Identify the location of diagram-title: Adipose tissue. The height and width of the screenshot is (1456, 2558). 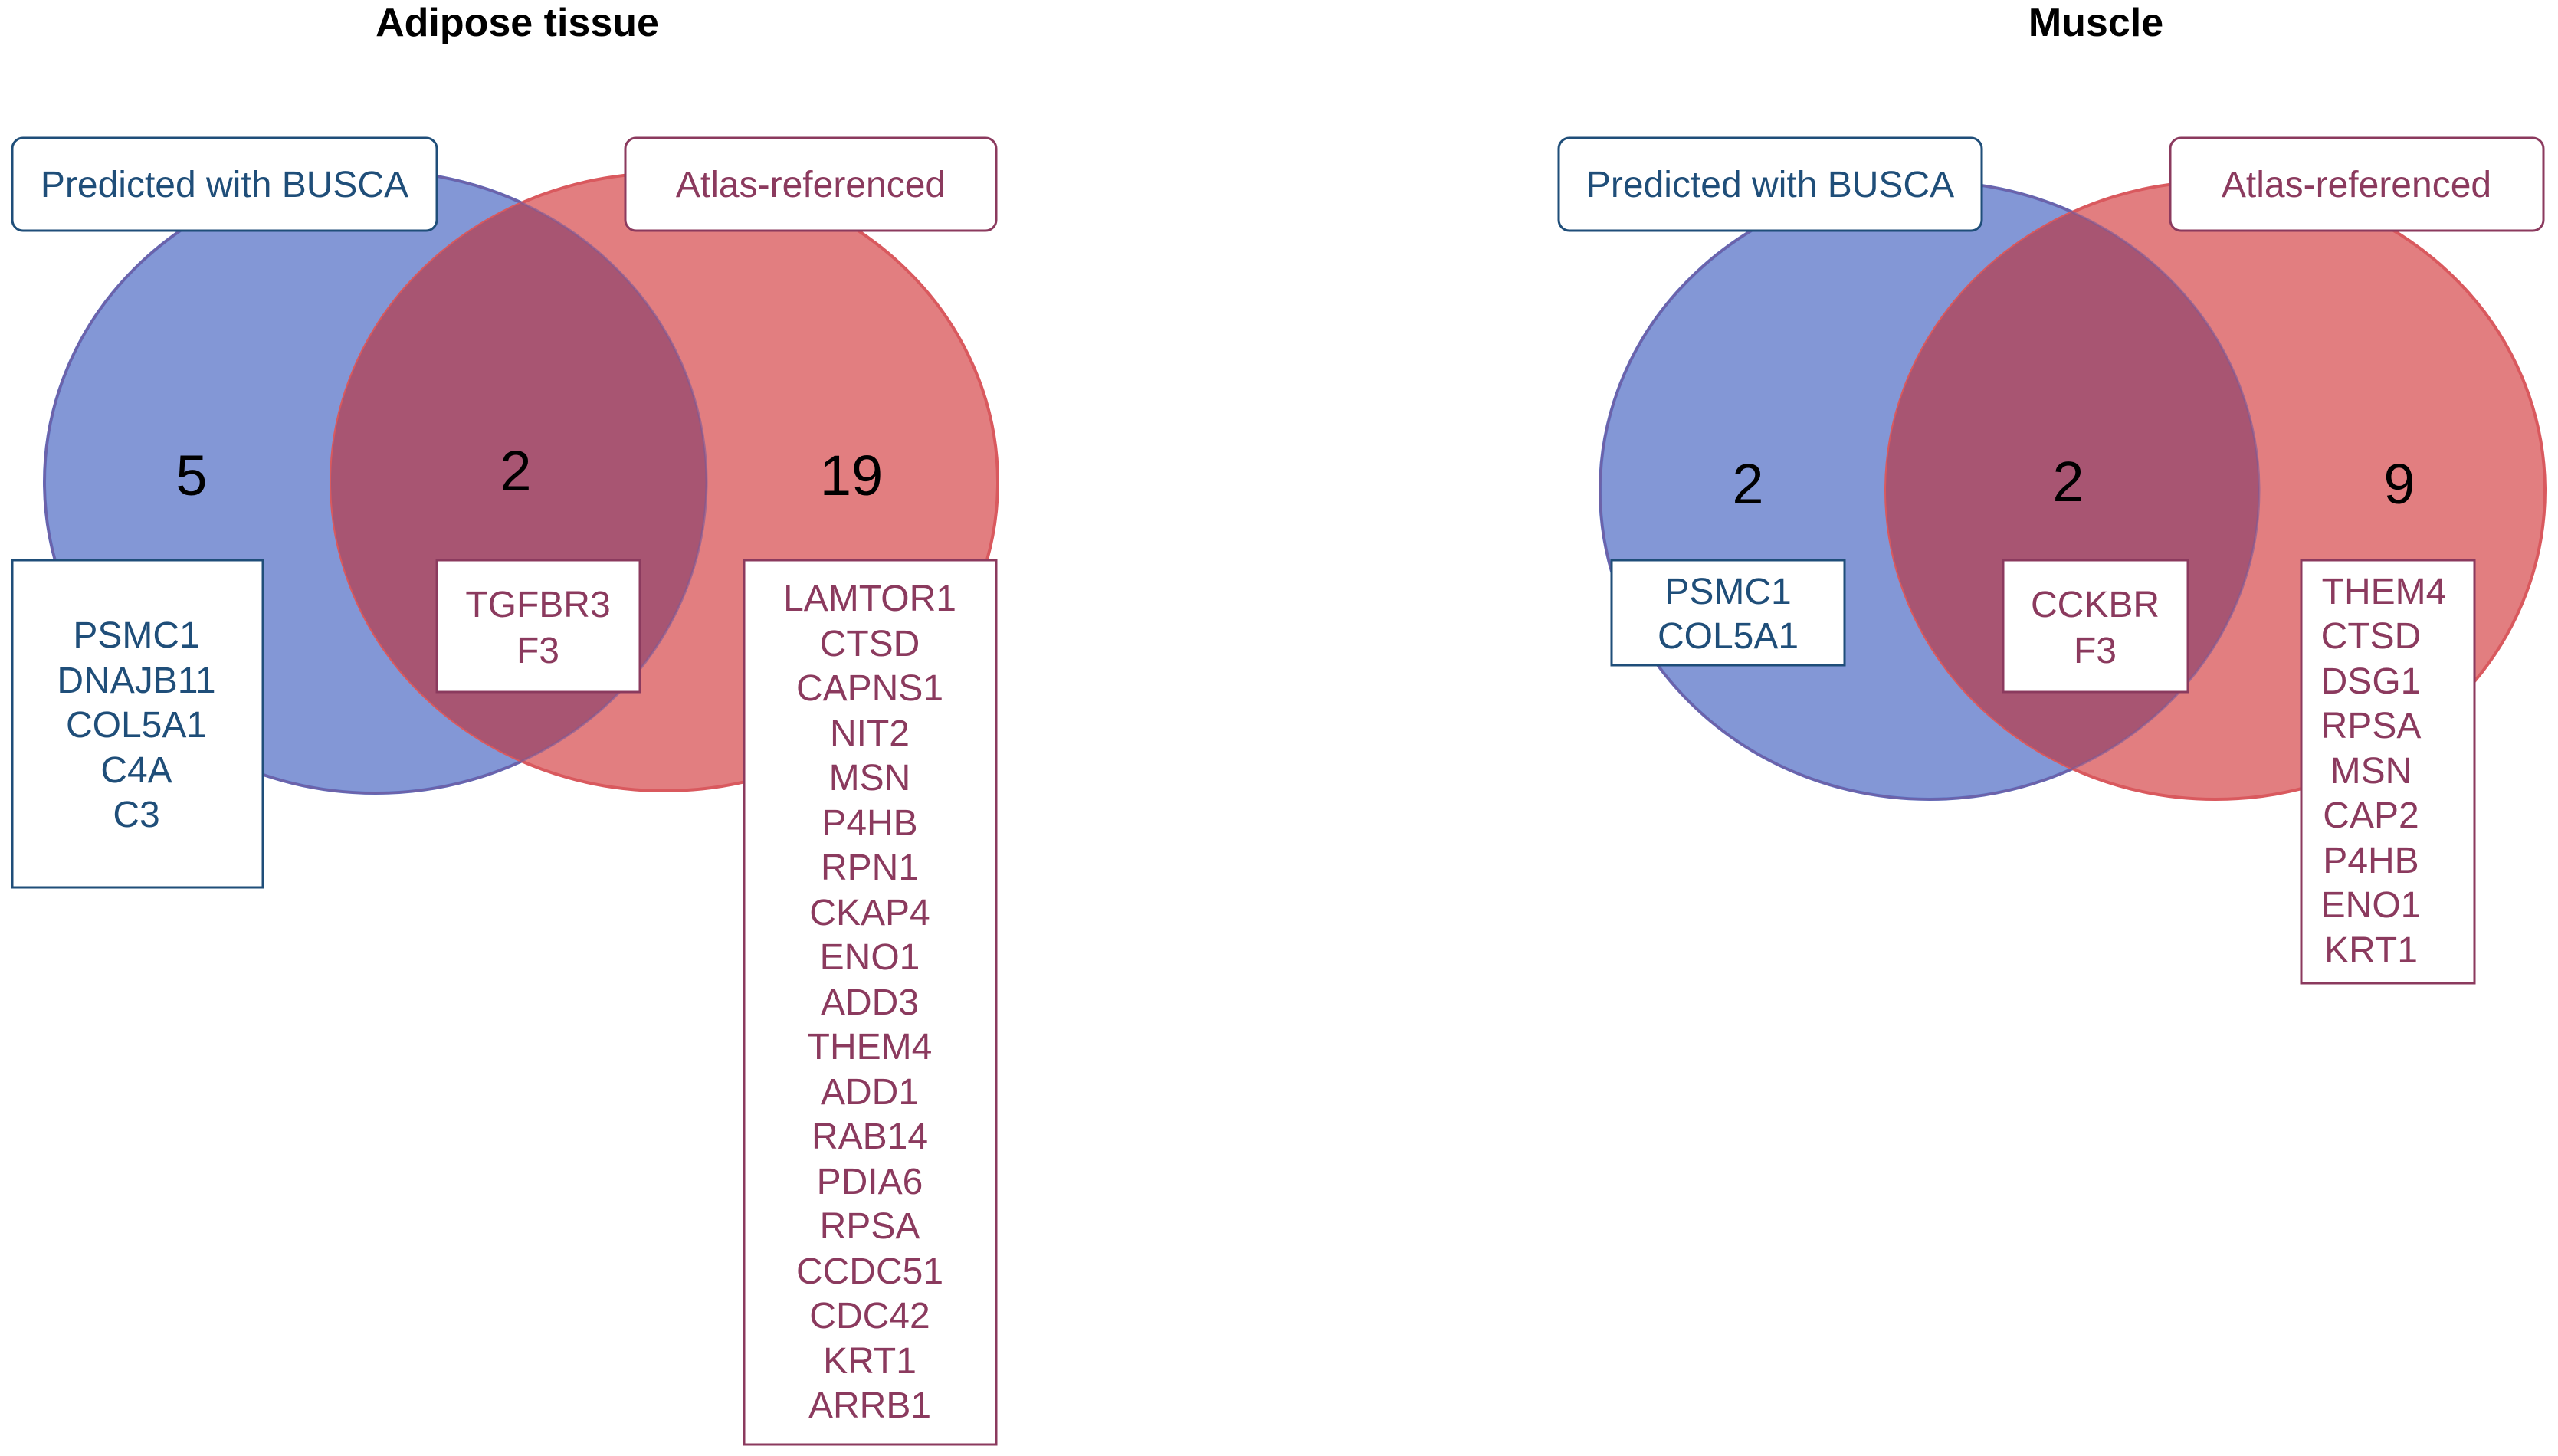
(517, 23).